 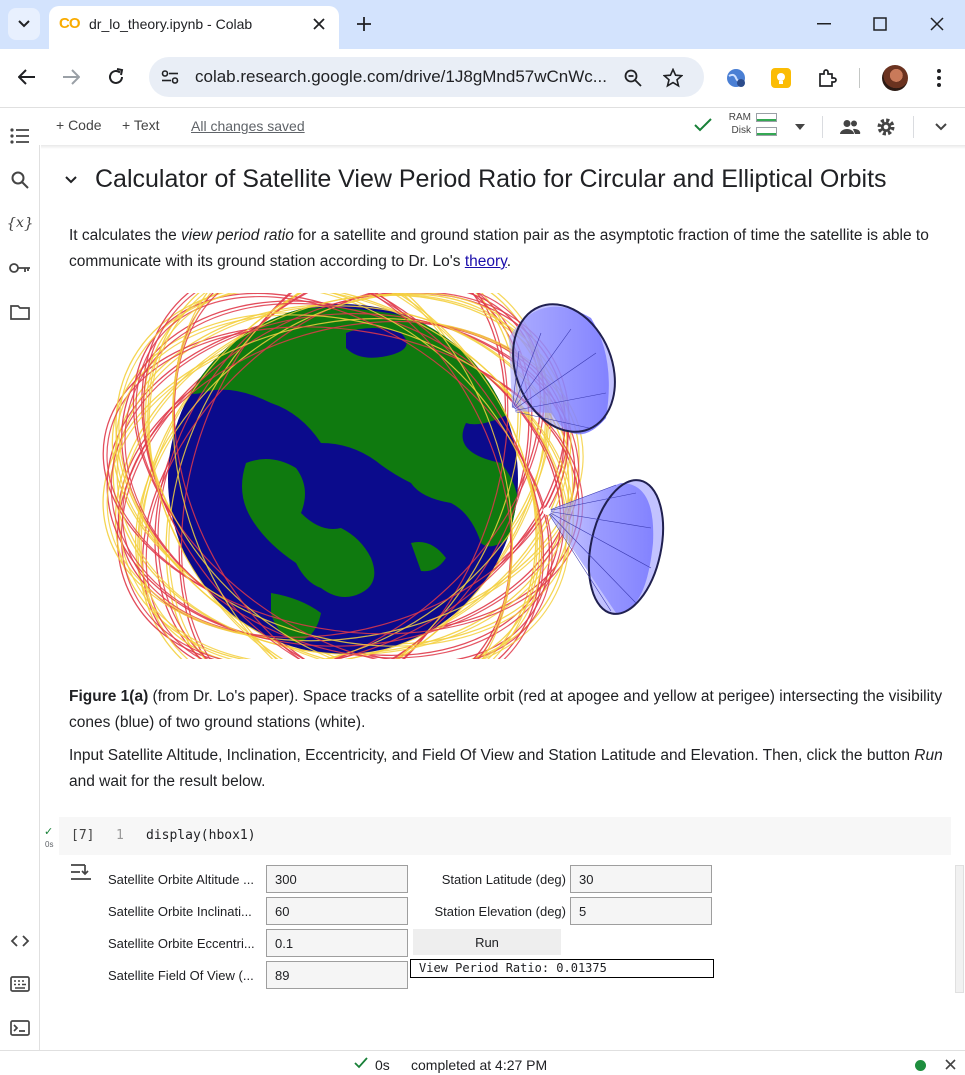 I want to click on disk-label: Disk, so click(x=741, y=130).